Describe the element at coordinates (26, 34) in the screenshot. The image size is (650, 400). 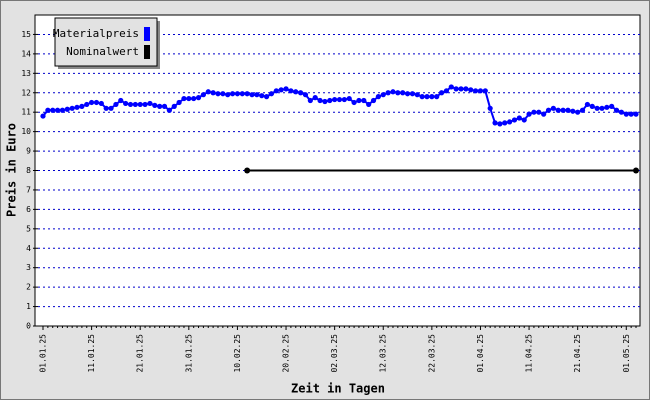
I see `y-tick-label: 15` at that location.